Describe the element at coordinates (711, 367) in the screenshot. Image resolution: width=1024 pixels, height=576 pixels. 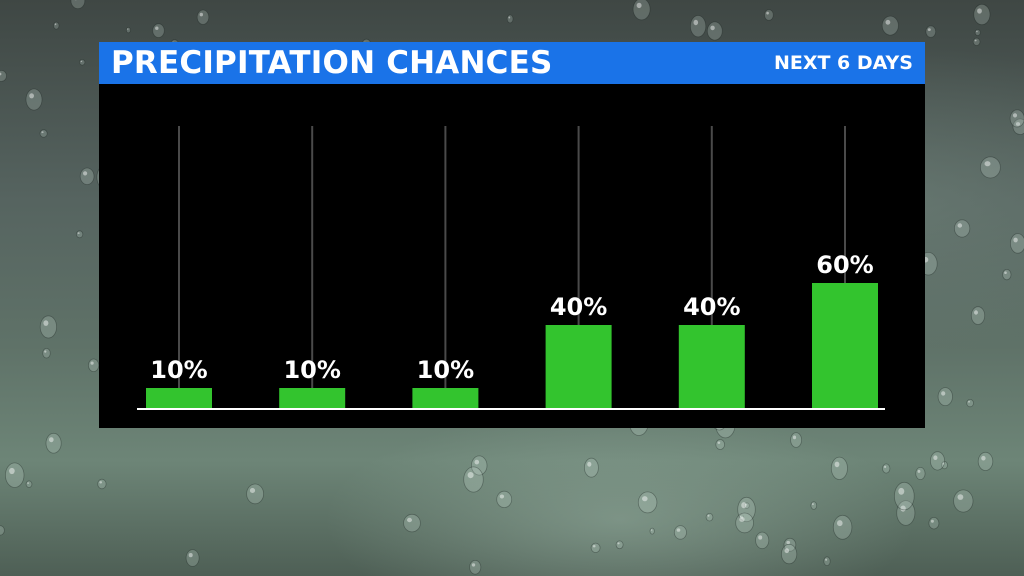
I see `bar-wed` at that location.